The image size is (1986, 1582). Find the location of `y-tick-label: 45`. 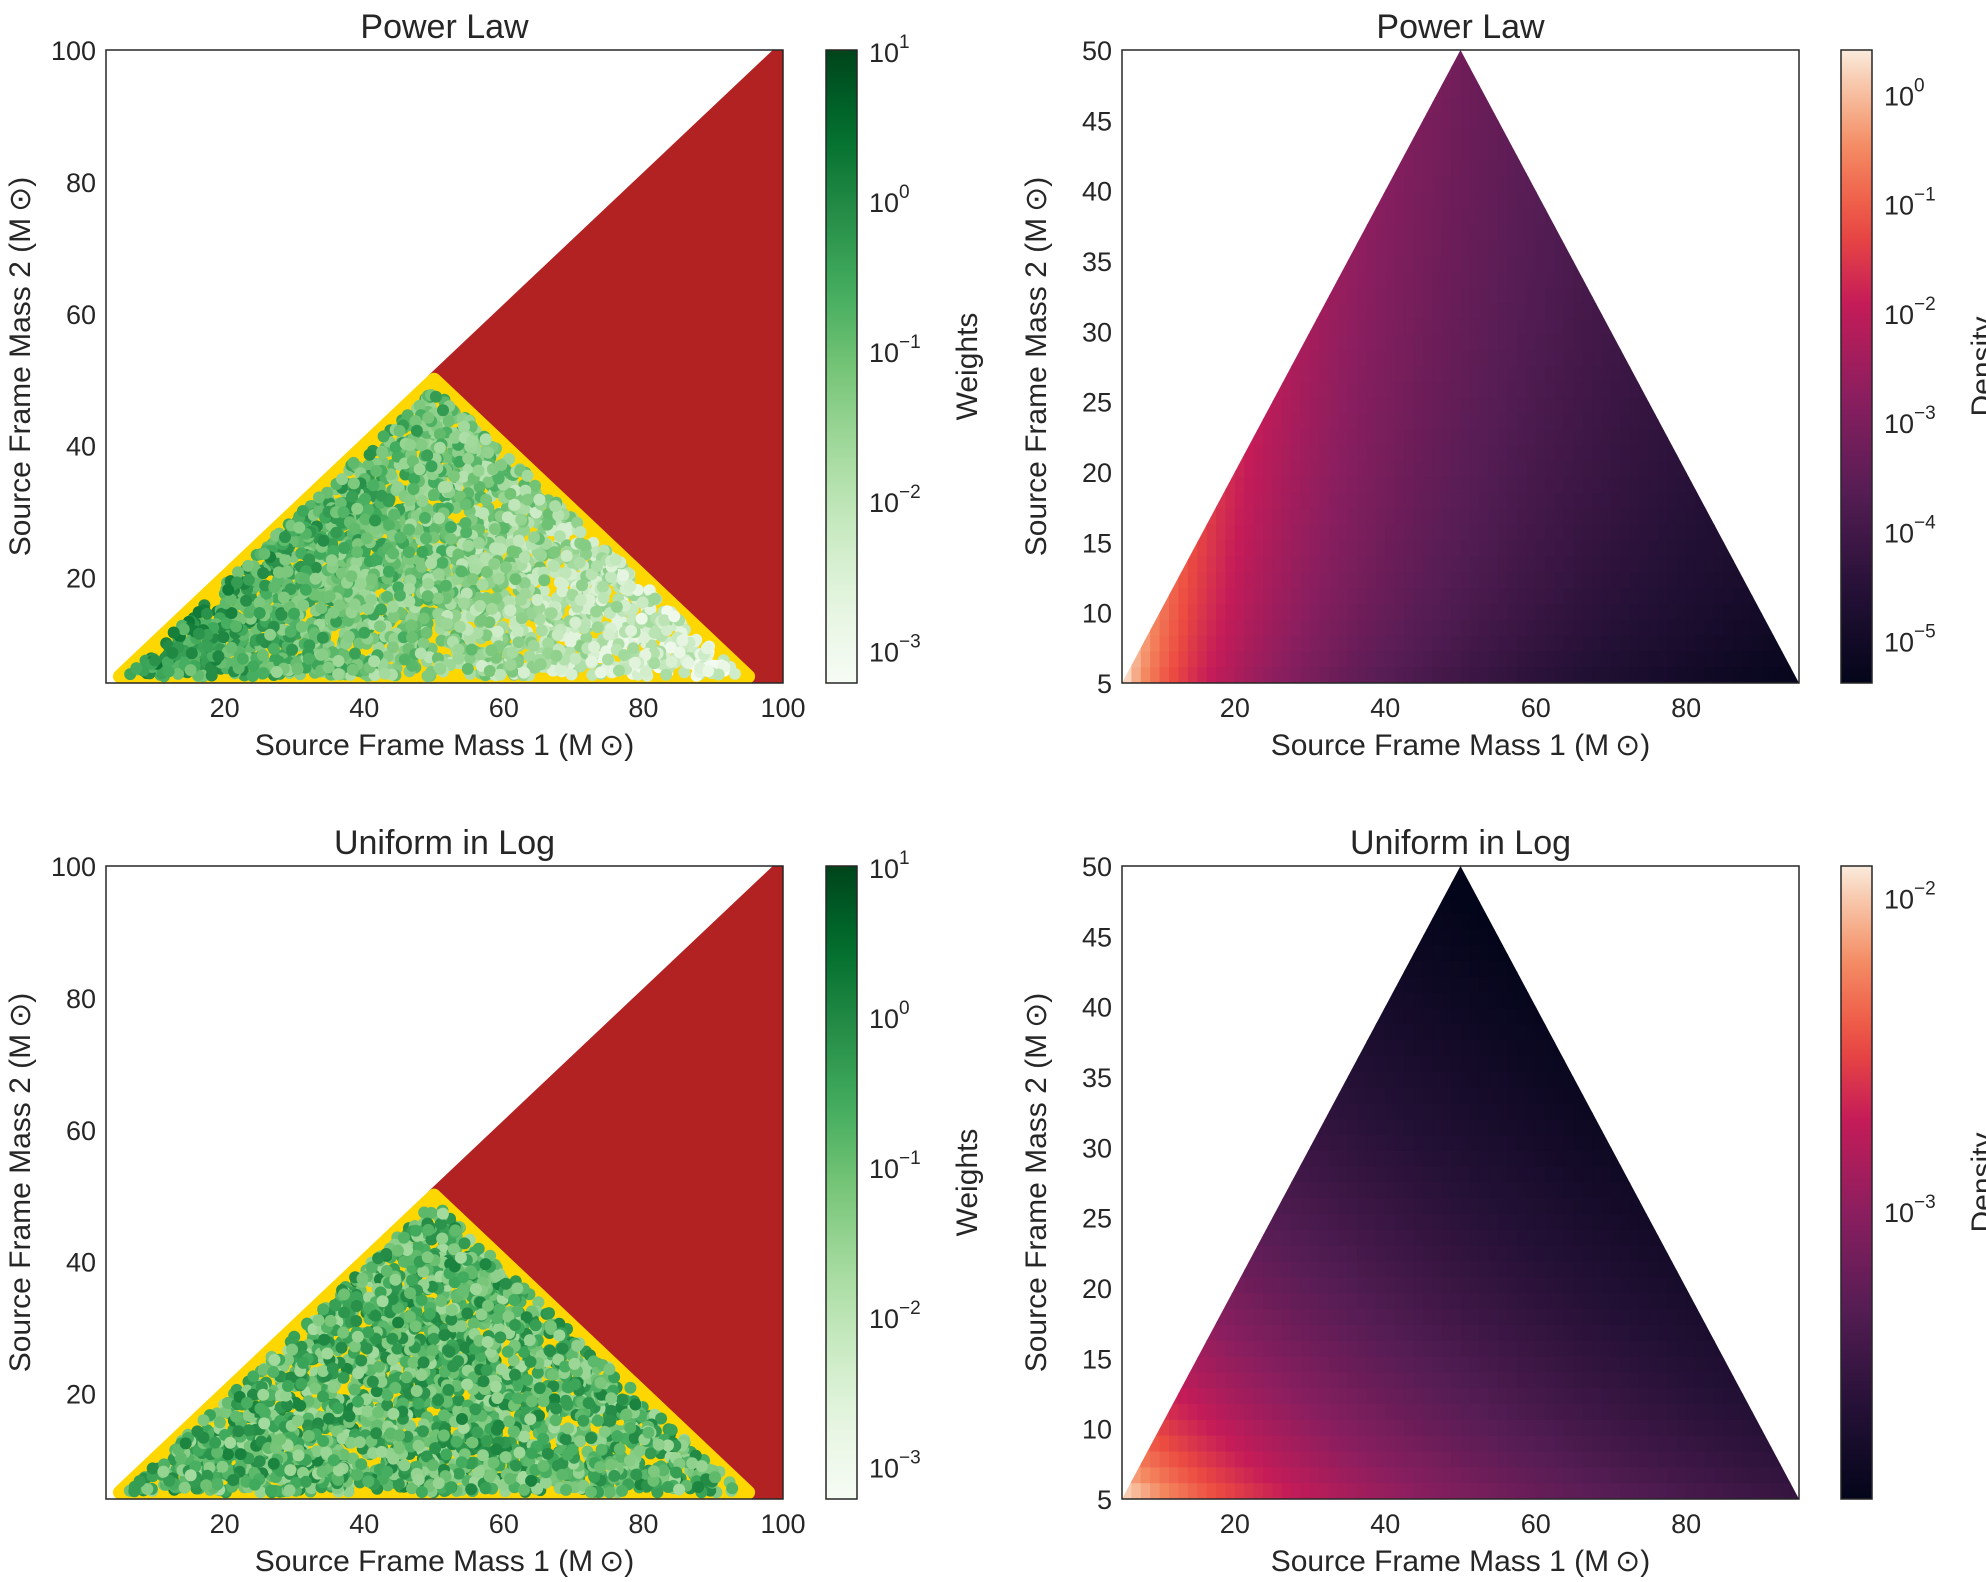

y-tick-label: 45 is located at coordinates (1097, 121).